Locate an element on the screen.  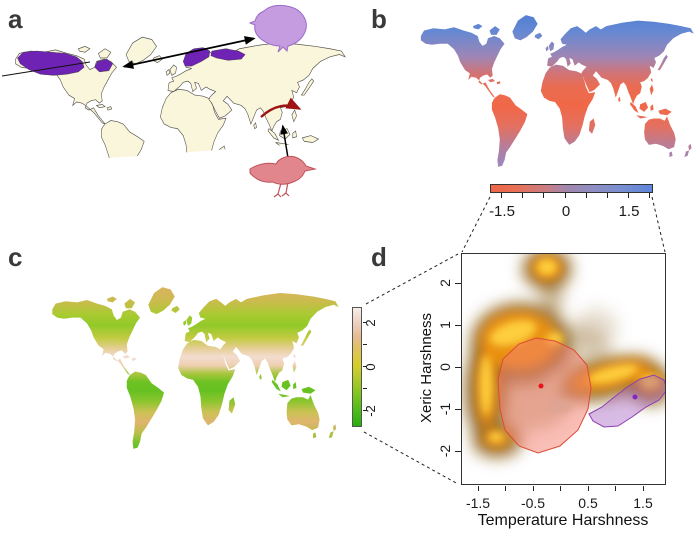
world-map-temperature-fill is located at coordinates (557, 91).